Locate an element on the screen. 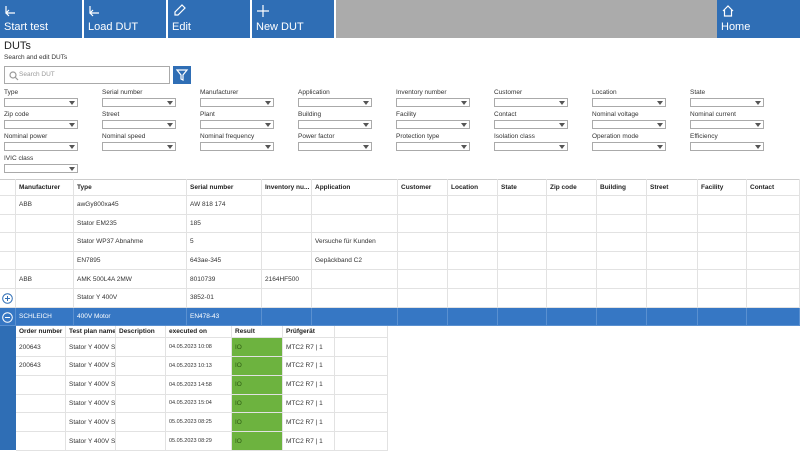 The image size is (800, 451). column-header: Contact is located at coordinates (773, 187).